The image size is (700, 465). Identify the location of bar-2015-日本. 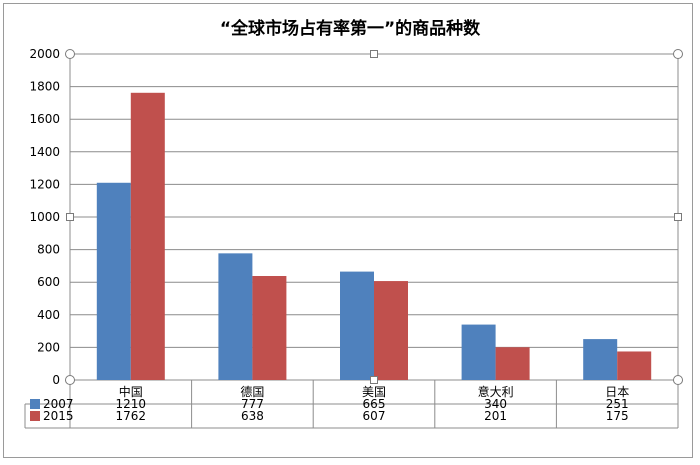
(634, 365).